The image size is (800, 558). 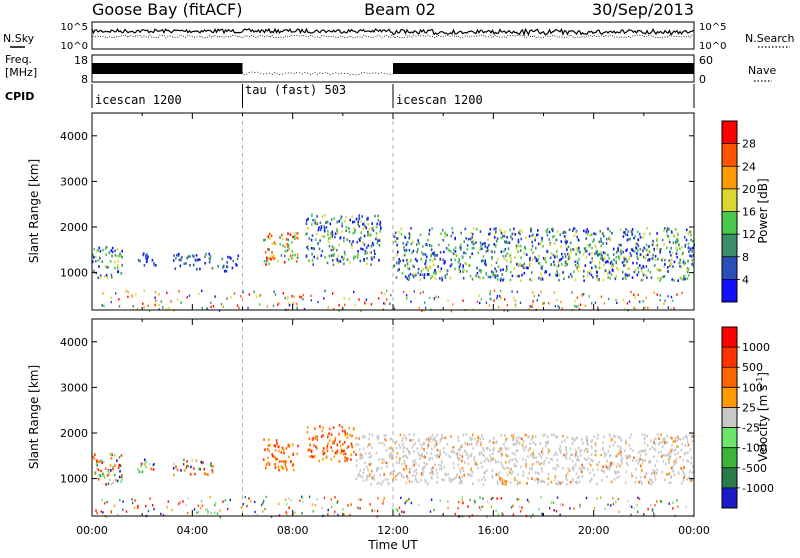 What do you see at coordinates (758, 488) in the screenshot?
I see `colorbar-tick-label: -1000` at bounding box center [758, 488].